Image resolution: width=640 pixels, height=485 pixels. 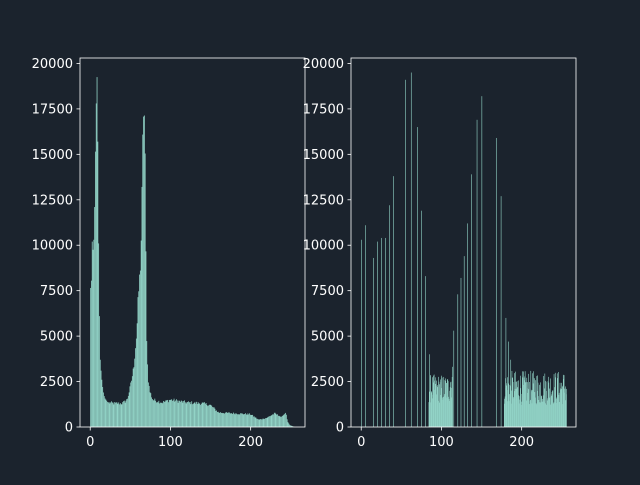 What do you see at coordinates (327, 337) in the screenshot?
I see `y-tick-label: 5000` at bounding box center [327, 337].